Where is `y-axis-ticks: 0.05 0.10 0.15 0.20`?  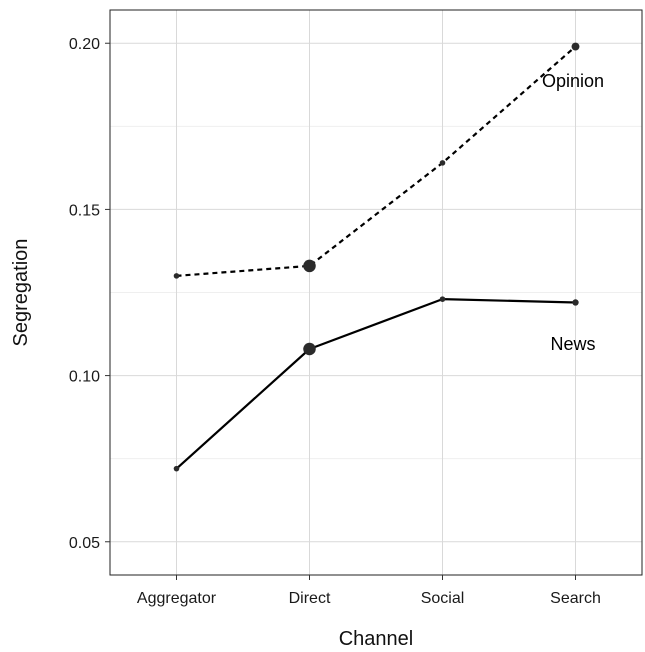 y-axis-ticks: 0.05 0.10 0.15 0.20 is located at coordinates (89, 294).